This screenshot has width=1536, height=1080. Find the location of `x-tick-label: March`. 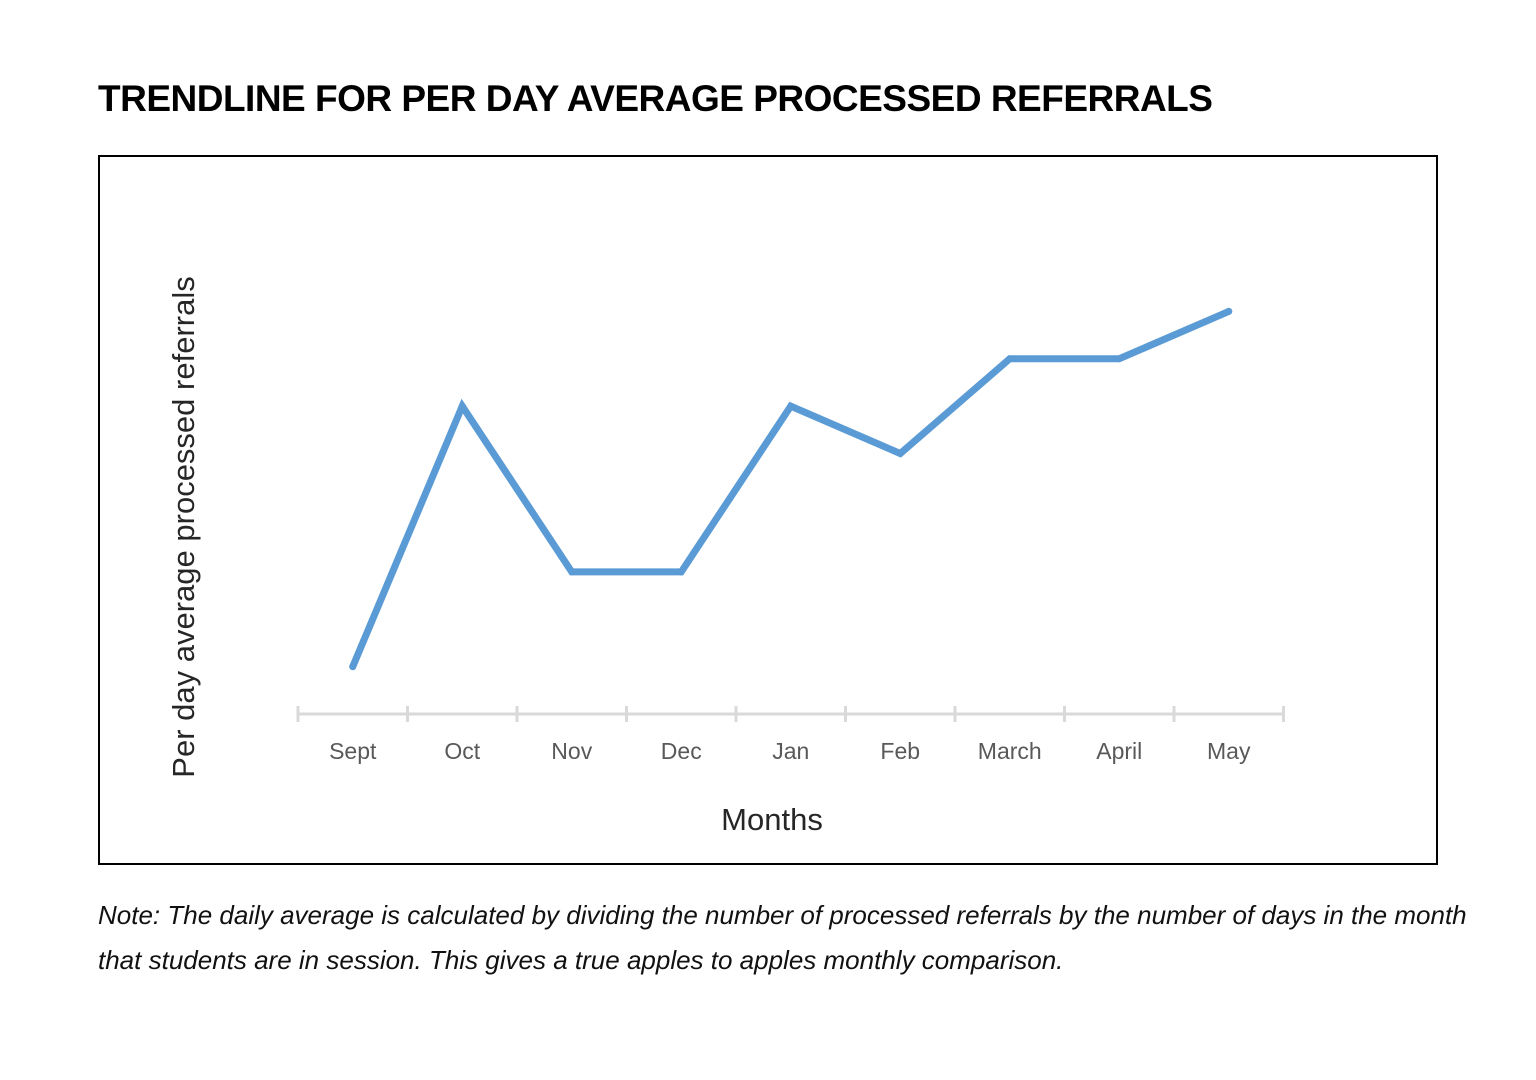

x-tick-label: March is located at coordinates (1010, 751).